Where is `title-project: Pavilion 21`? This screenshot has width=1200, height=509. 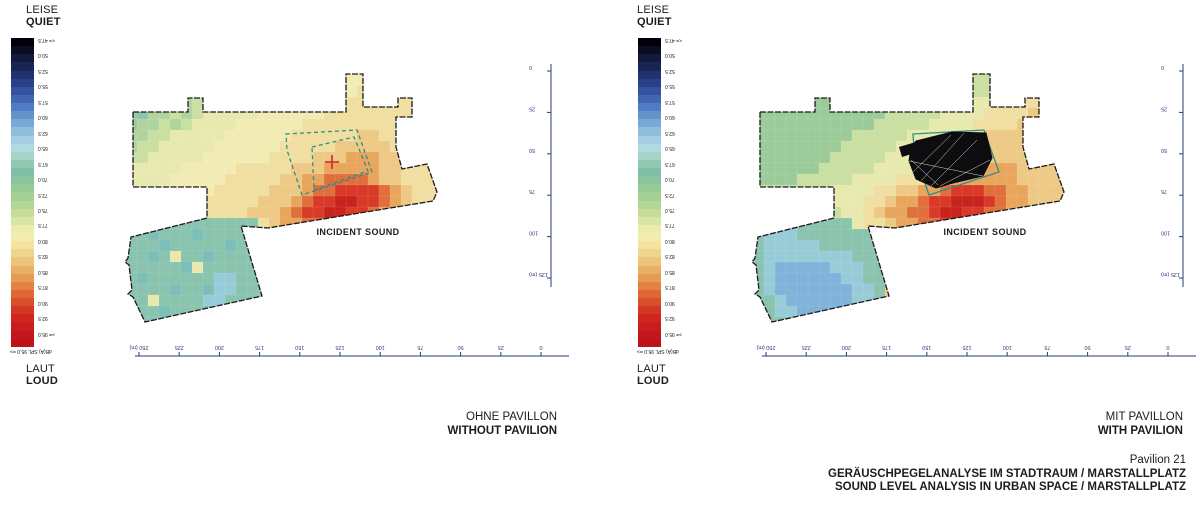
title-project: Pavilion 21 is located at coordinates (1157, 460).